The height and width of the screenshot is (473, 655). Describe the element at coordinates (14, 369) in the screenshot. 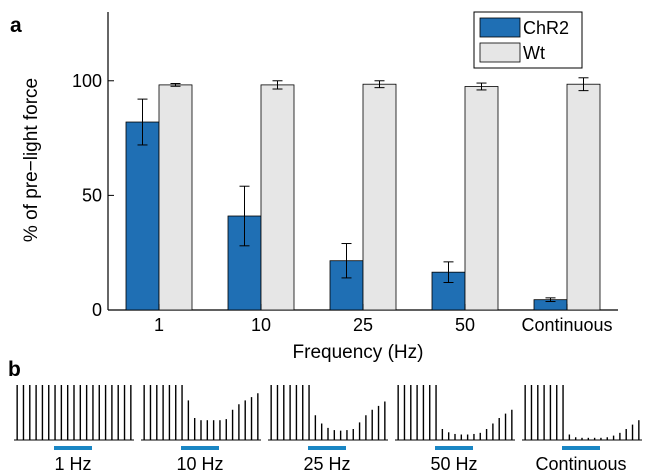

I see `panel-b-letter: b` at that location.